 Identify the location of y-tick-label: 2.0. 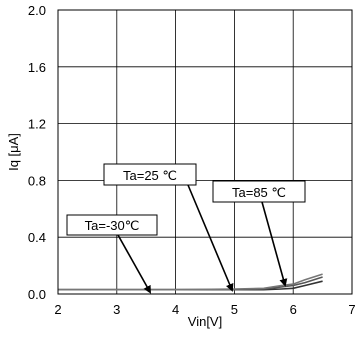
(37, 10).